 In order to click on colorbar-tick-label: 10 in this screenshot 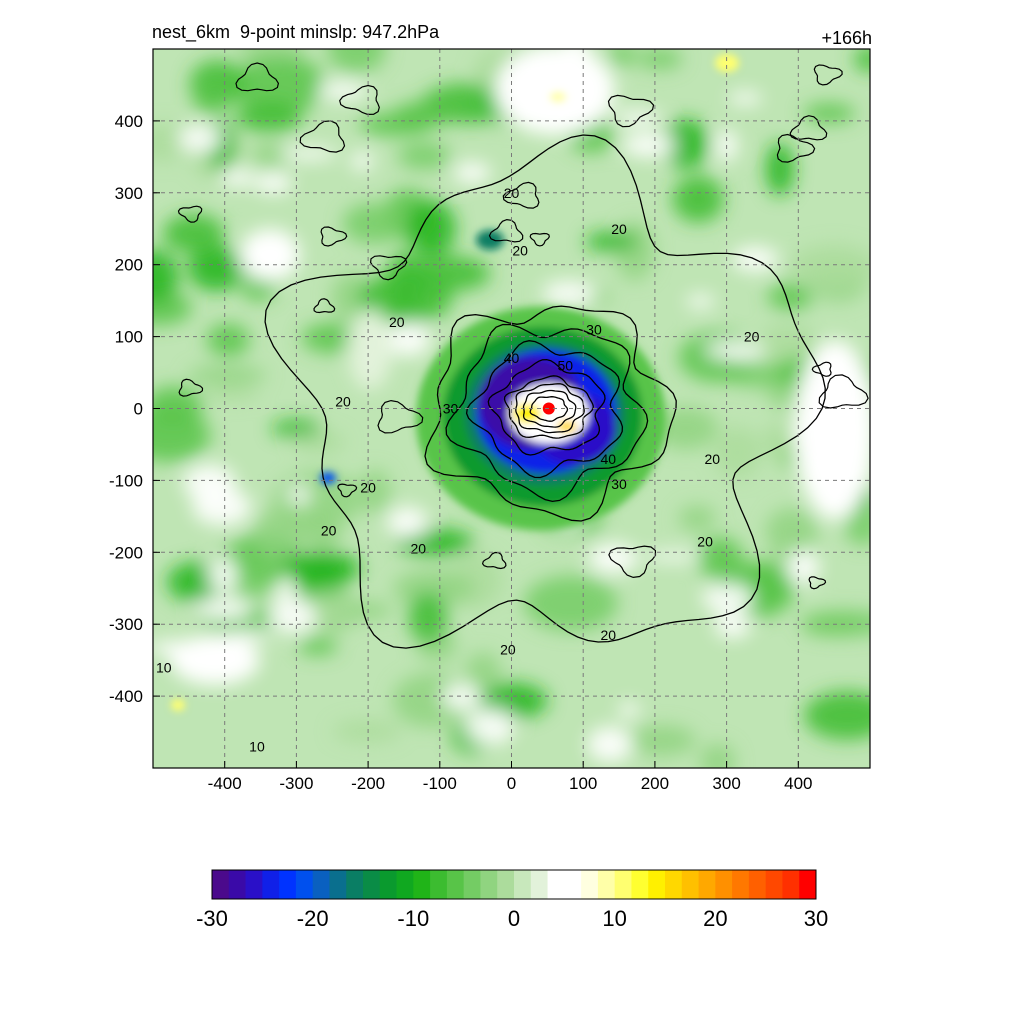, I will do `click(614, 918)`.